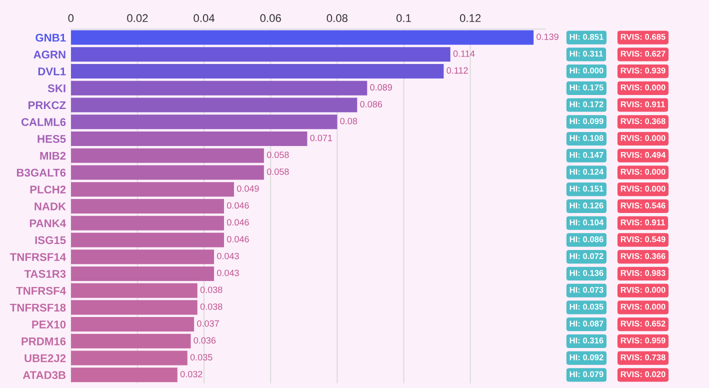 Image resolution: width=709 pixels, height=388 pixels. I want to click on text: RVIS: 0.911, so click(642, 222).